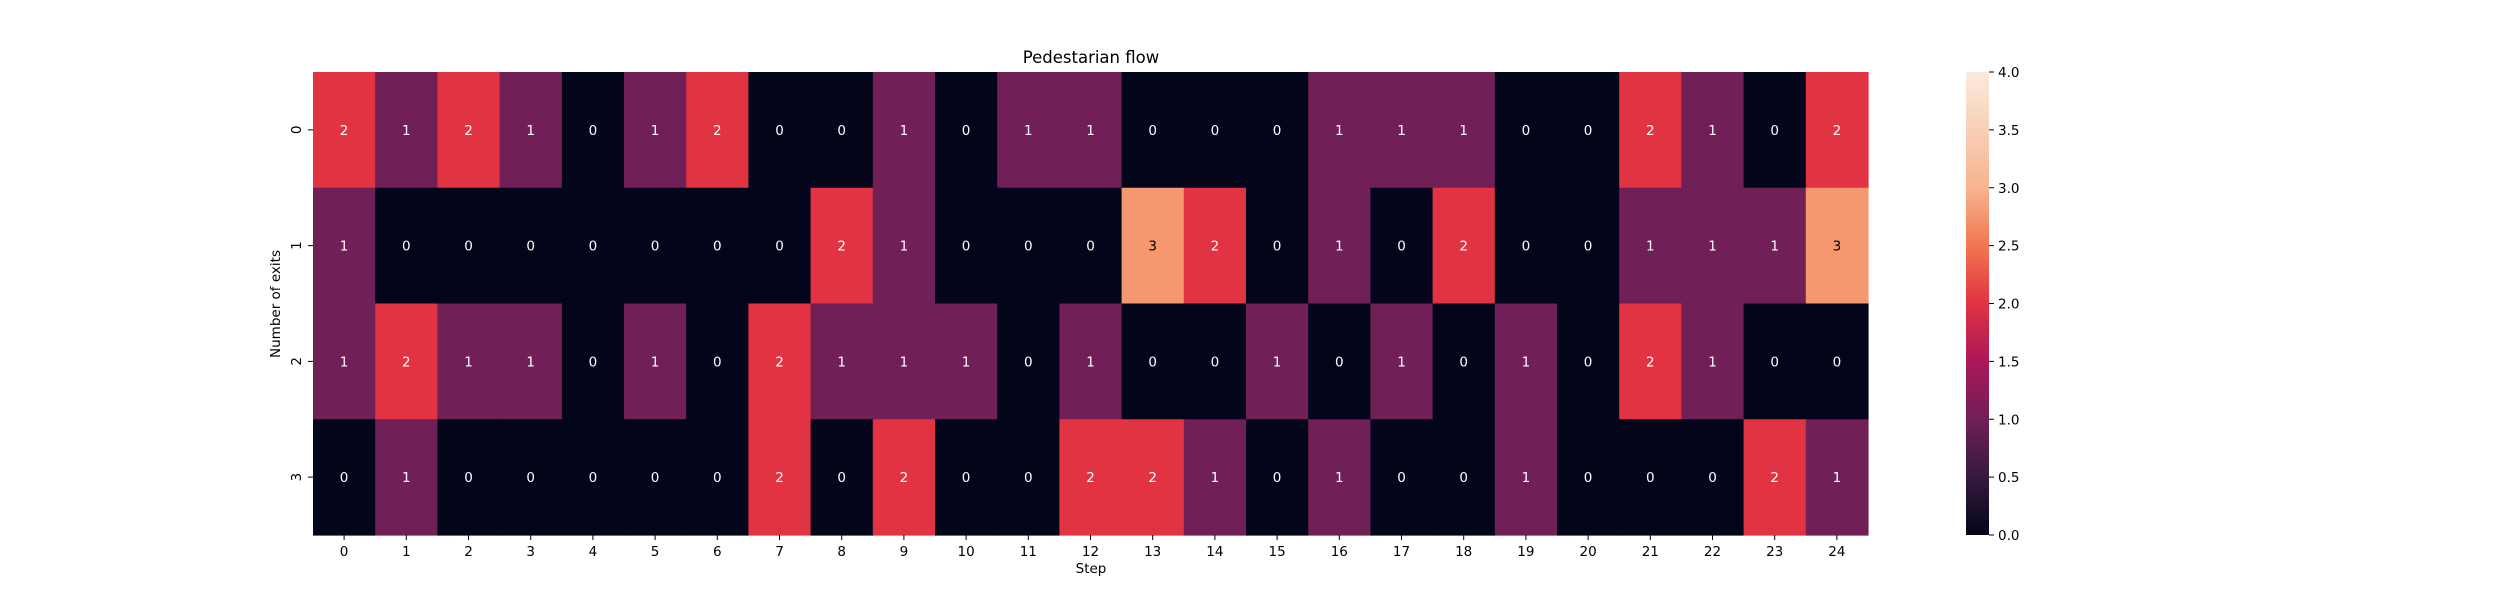 Image resolution: width=2500 pixels, height=605 pixels. What do you see at coordinates (1091, 569) in the screenshot?
I see `x-axis-label: Step` at bounding box center [1091, 569].